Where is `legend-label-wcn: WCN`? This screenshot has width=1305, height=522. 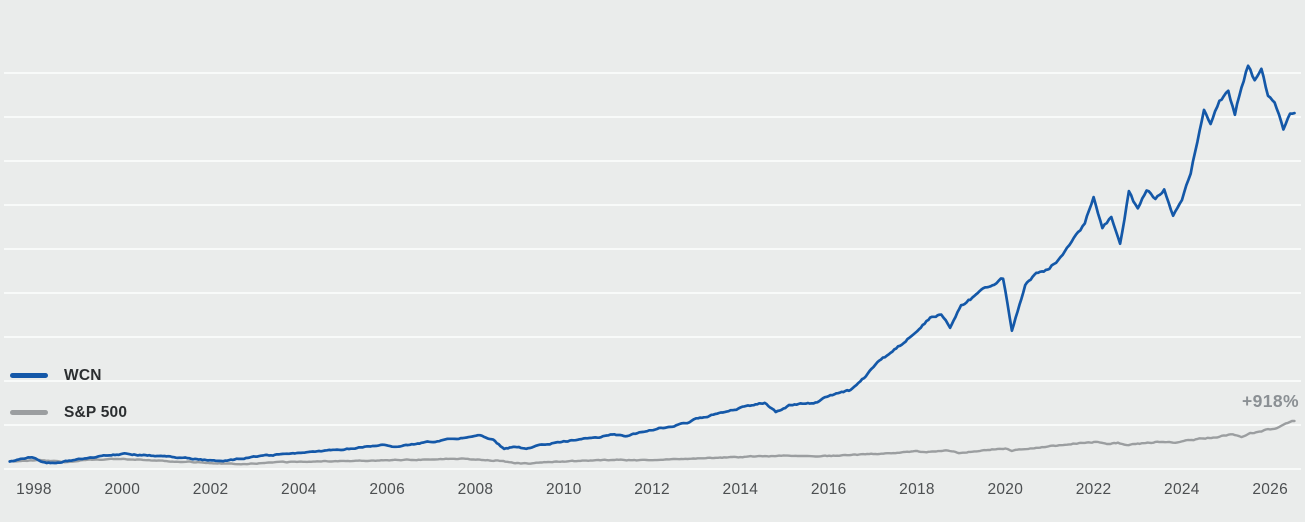 legend-label-wcn: WCN is located at coordinates (83, 375).